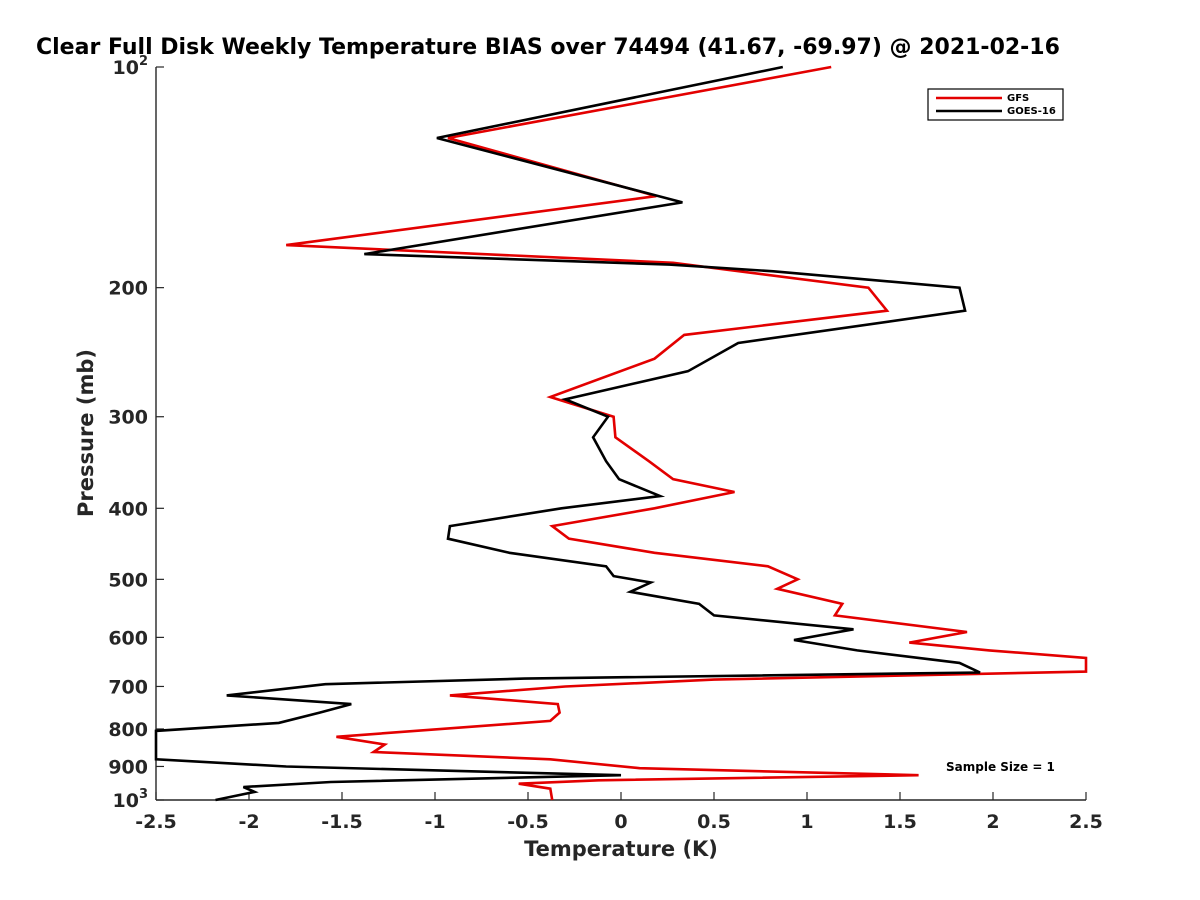  I want to click on x-tick-label: -1.5, so click(342, 822).